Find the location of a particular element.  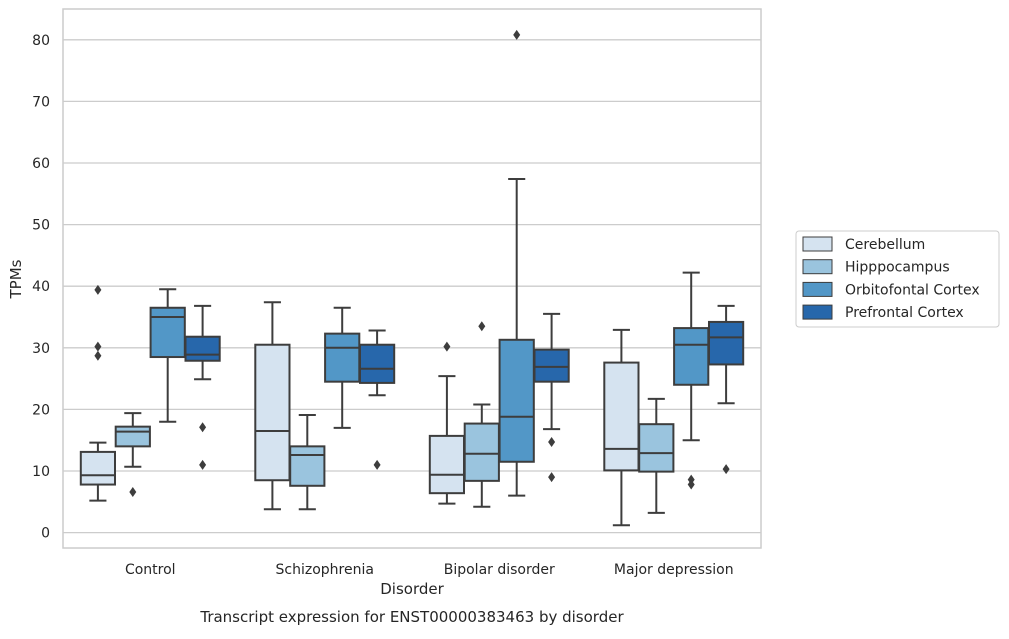

y-tick-labels: 0 10 20 30 40 50 60 70 80 is located at coordinates (41, 287).